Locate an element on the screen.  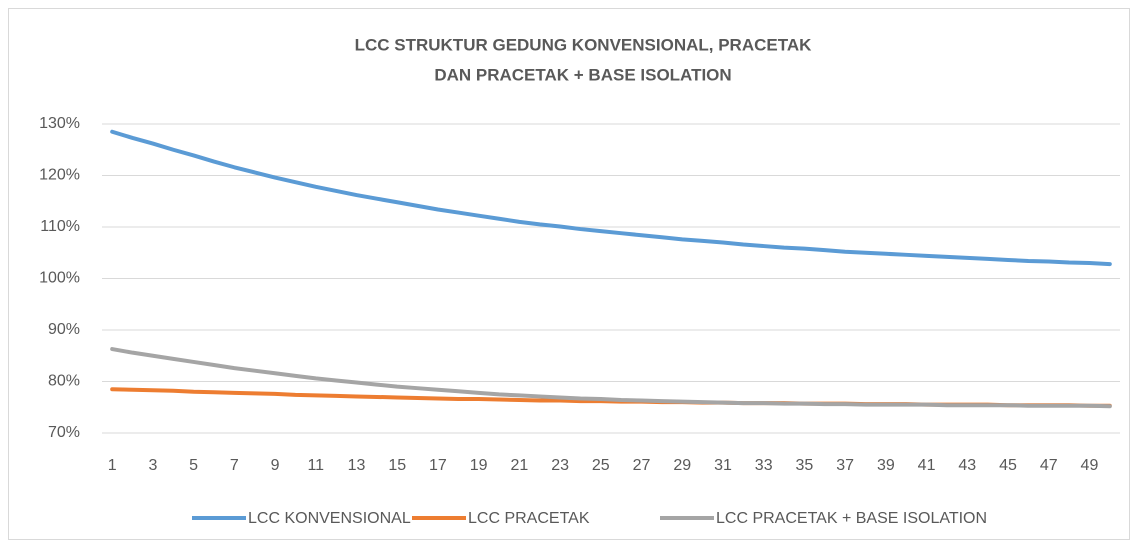
y-tick-label: 100% is located at coordinates (59, 278).